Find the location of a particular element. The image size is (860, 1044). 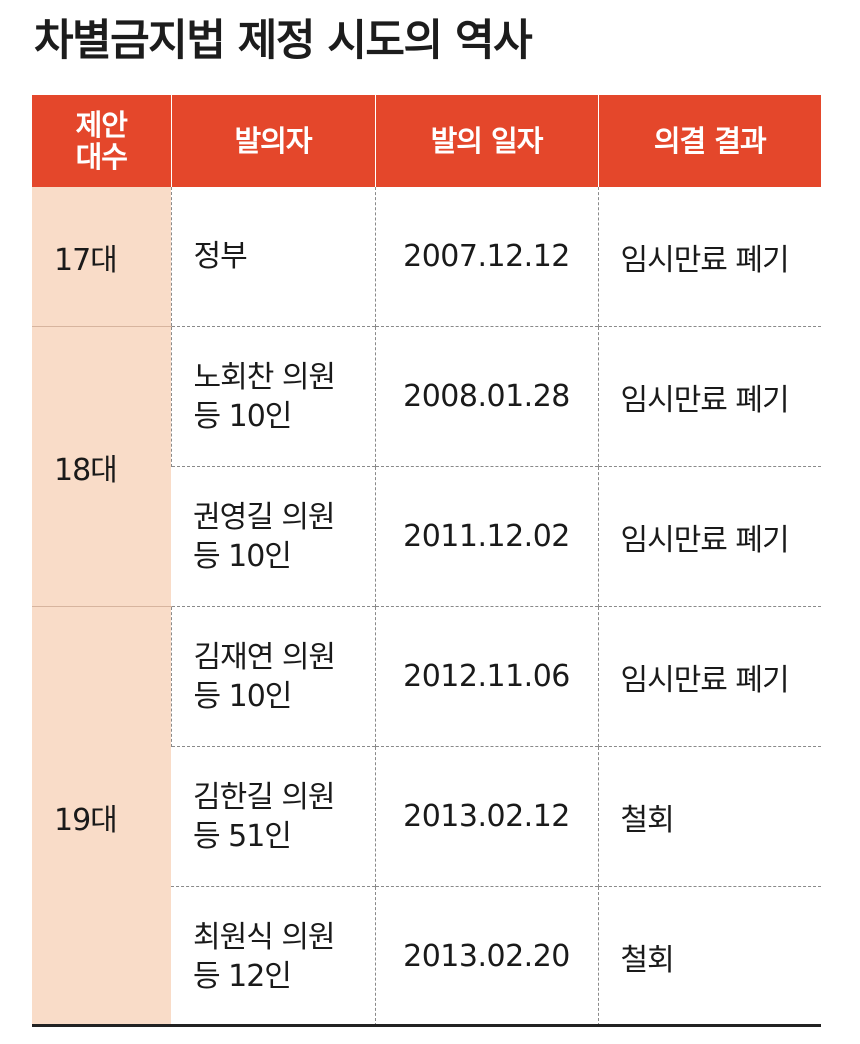

proposer-name: 최원식 의원 is located at coordinates (264, 937).